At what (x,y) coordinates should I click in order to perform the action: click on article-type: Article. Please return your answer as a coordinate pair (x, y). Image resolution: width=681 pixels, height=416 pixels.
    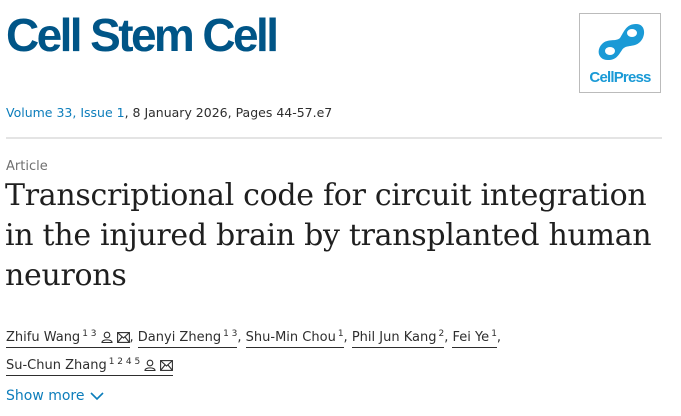
    Looking at the image, I should click on (27, 166).